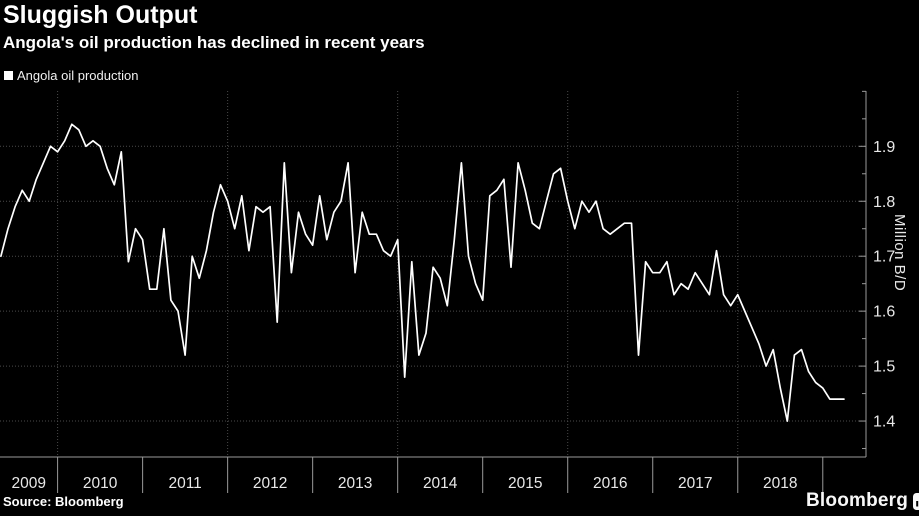 This screenshot has width=919, height=516. I want to click on legend: Angola oil production, so click(71, 75).